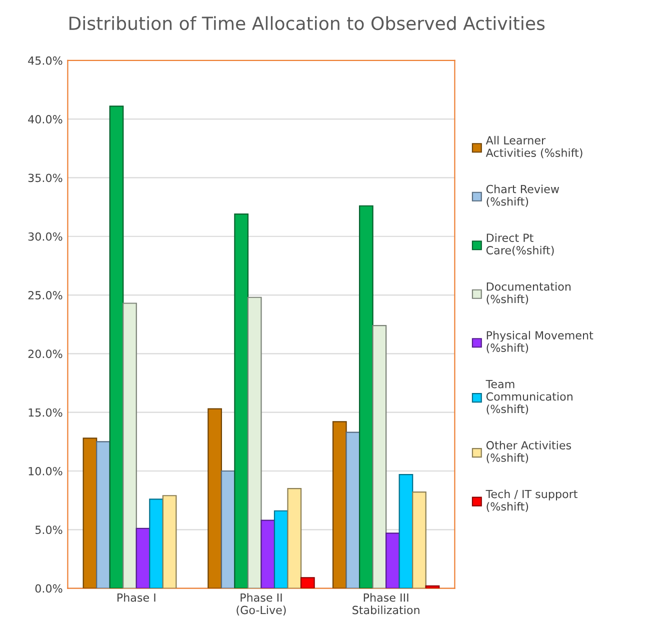 The image size is (645, 636). Describe the element at coordinates (45, 119) in the screenshot. I see `y-tick-label: 40.0%` at that location.